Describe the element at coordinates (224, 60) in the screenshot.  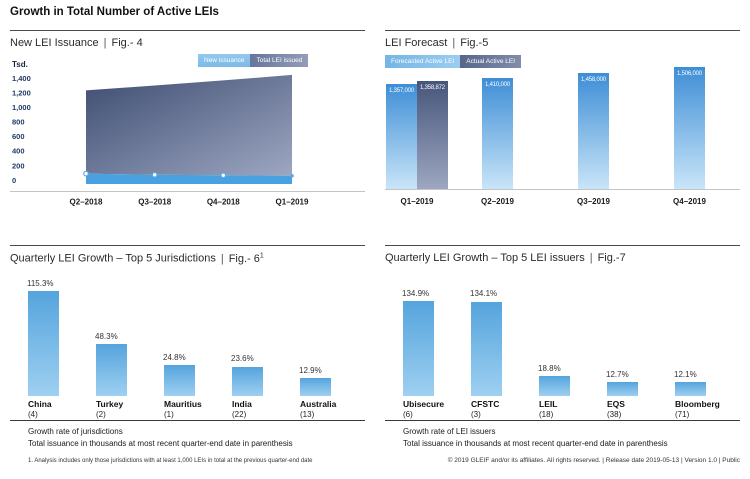
I see `legend-item-new-issuance: New issuance` at that location.